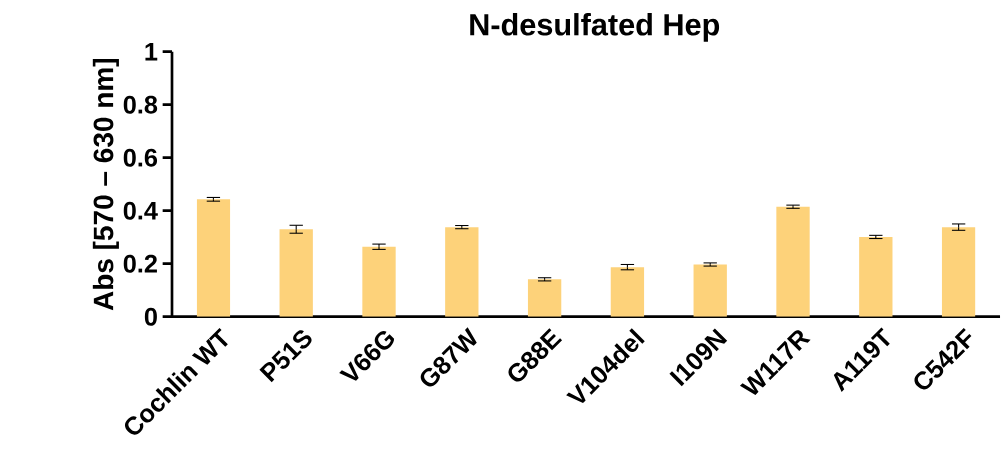 This screenshot has width=1005, height=474. I want to click on chart-title: N-desulfated Hep, so click(595, 27).